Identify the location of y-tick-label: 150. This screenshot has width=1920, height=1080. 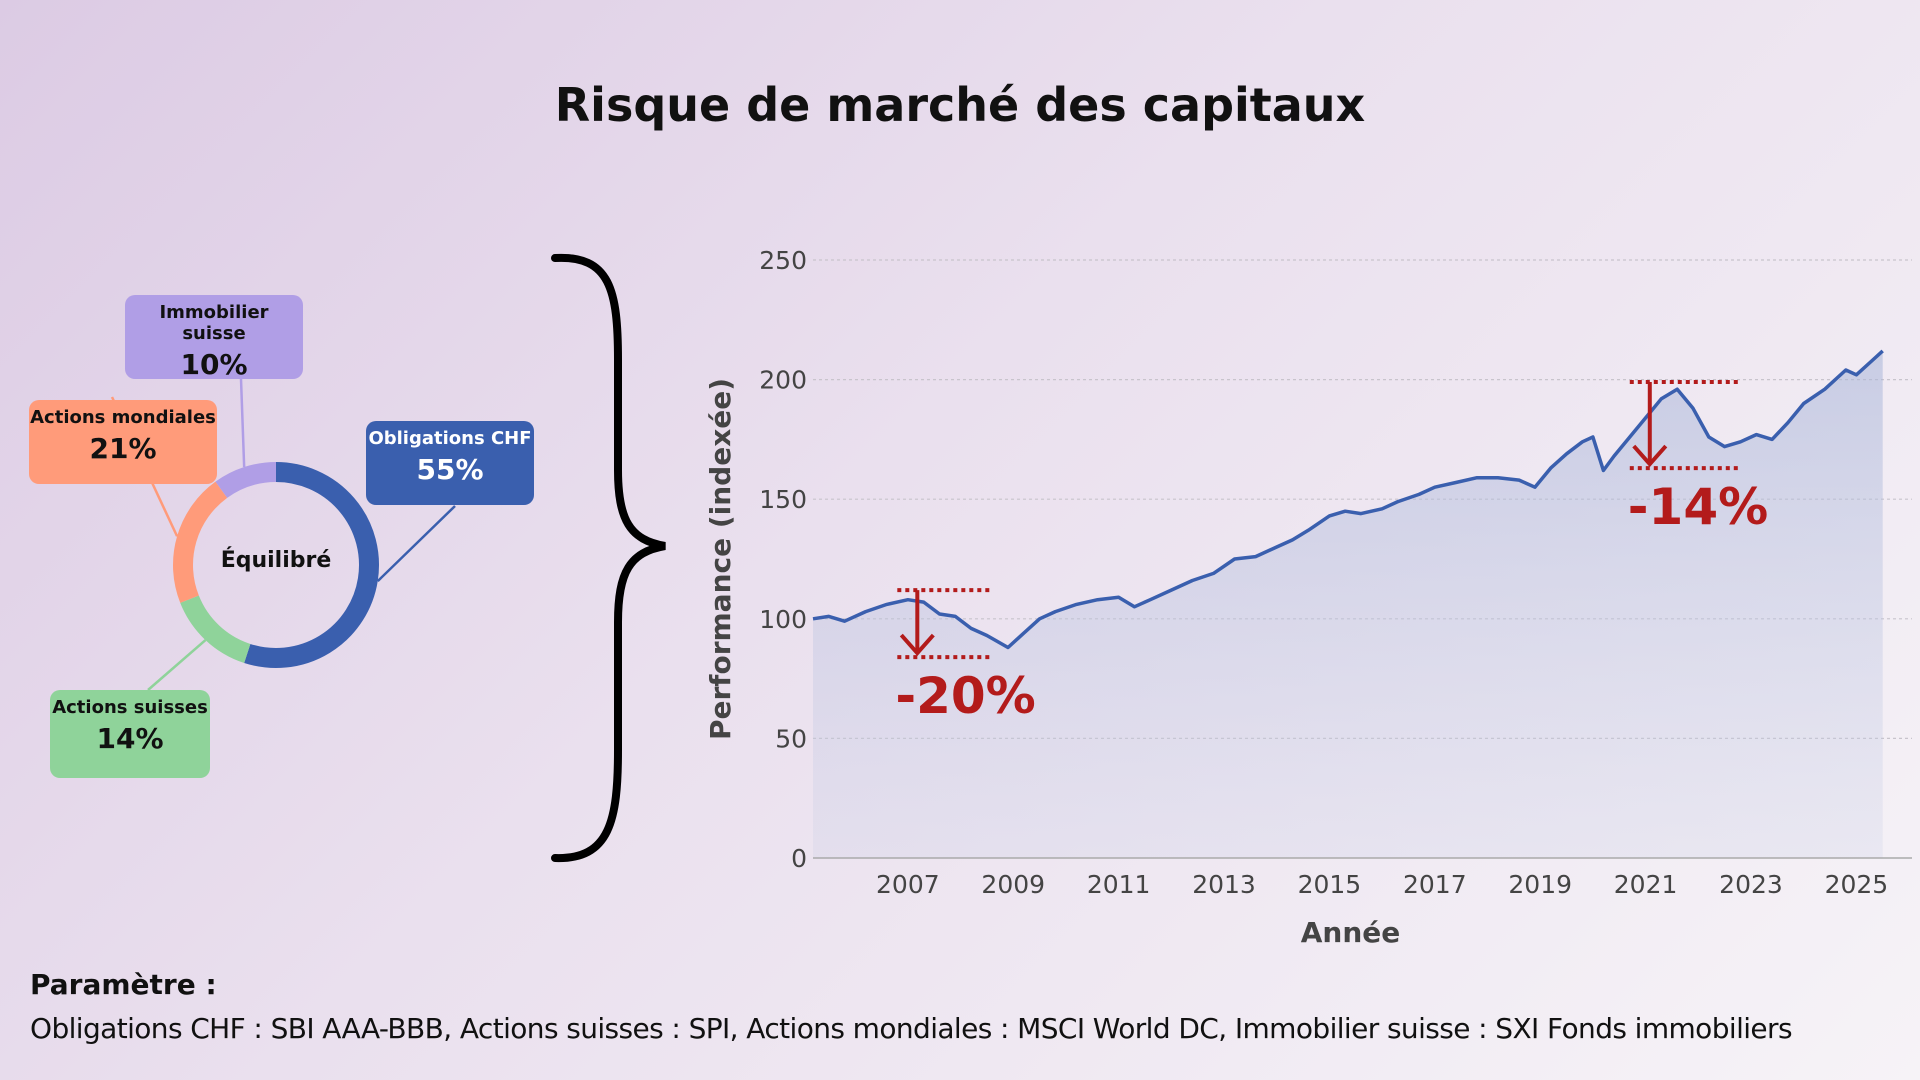
(783, 499).